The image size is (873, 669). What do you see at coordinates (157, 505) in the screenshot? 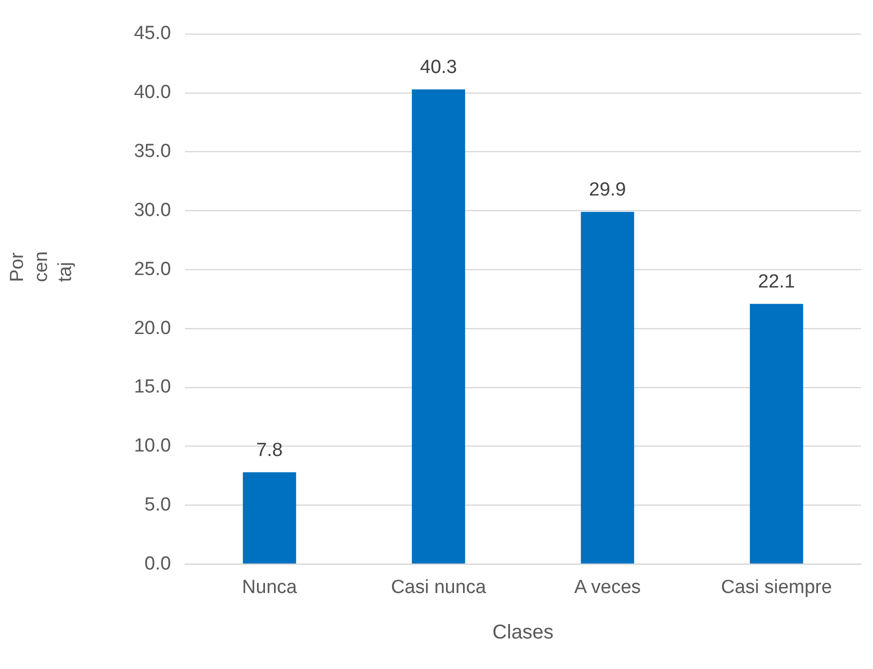
I see `y-tick-label: 5.0` at bounding box center [157, 505].